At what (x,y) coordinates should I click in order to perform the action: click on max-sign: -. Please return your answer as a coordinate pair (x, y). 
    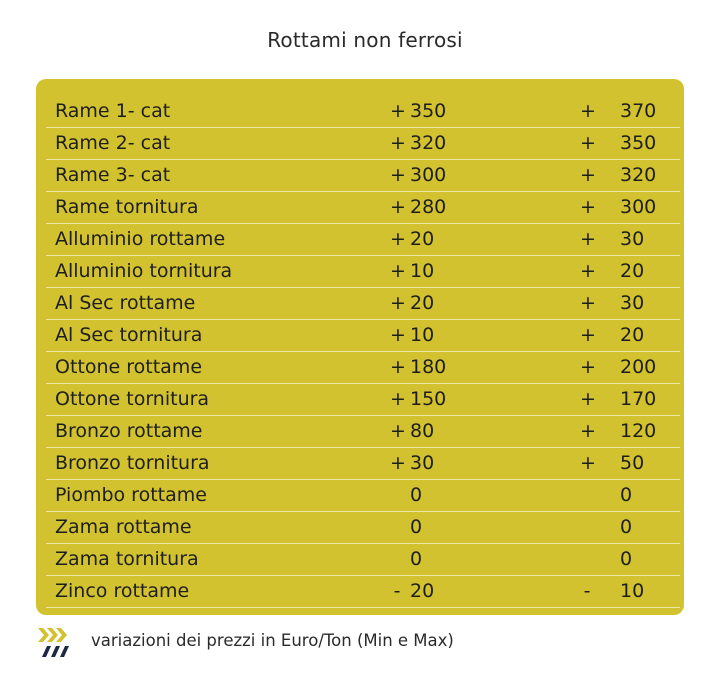
    Looking at the image, I should click on (587, 591).